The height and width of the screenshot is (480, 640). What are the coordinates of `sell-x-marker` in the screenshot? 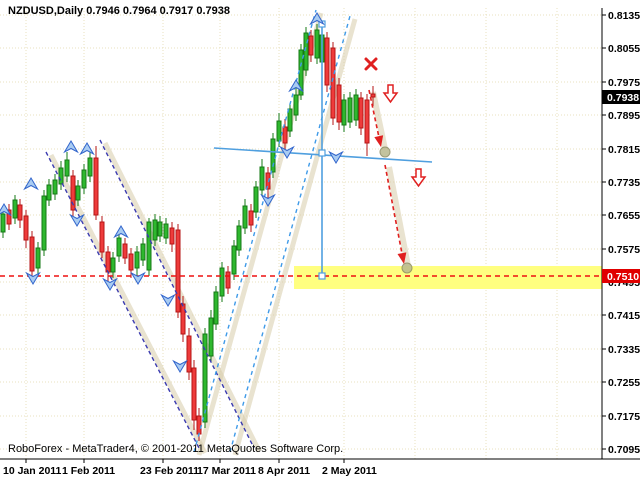 It's located at (371, 64).